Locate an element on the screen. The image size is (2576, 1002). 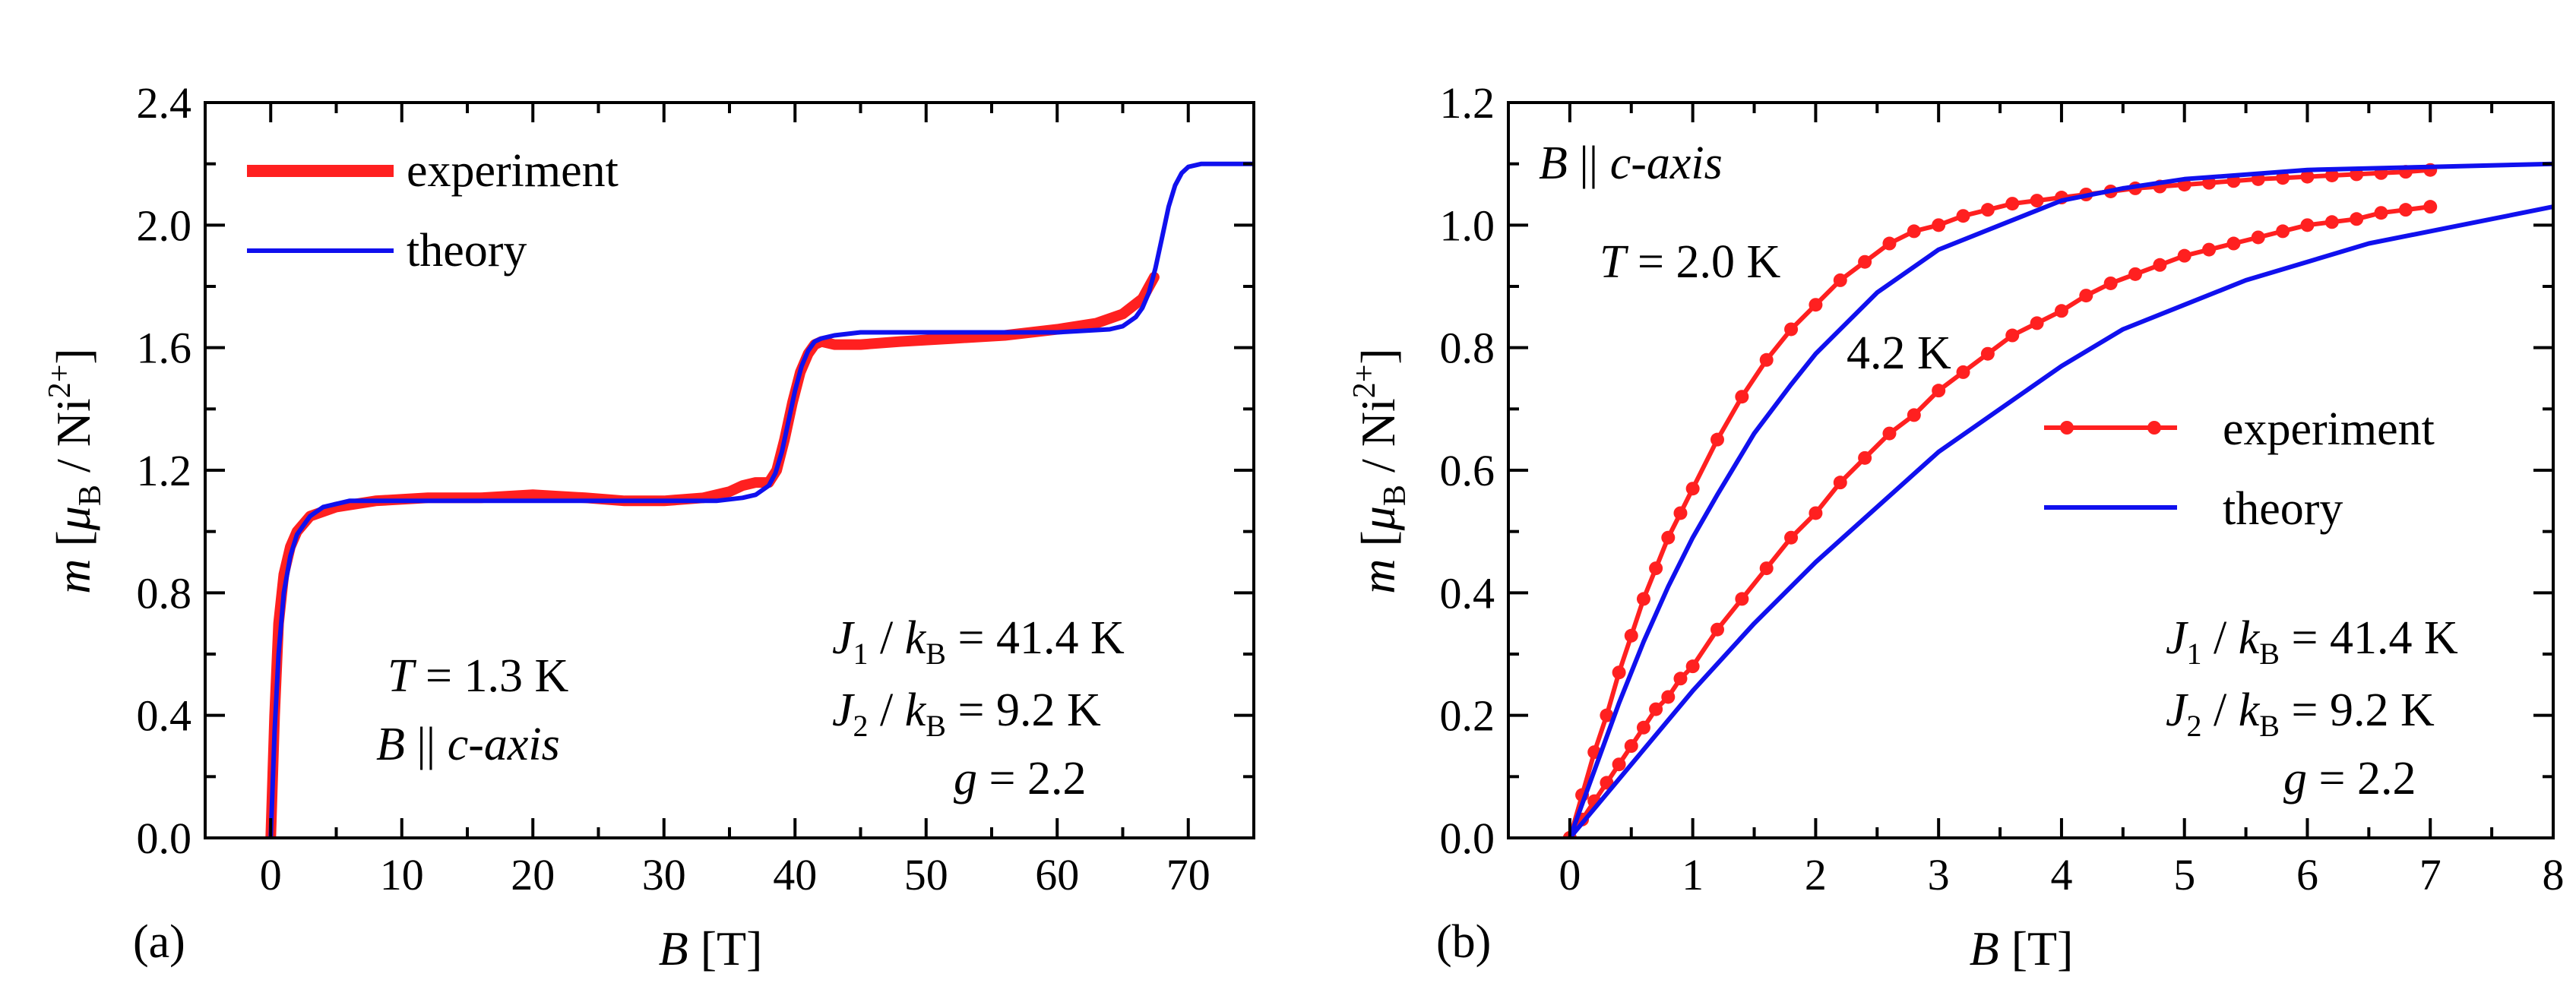
panel-b-xtick-label: 6 is located at coordinates (2307, 874).